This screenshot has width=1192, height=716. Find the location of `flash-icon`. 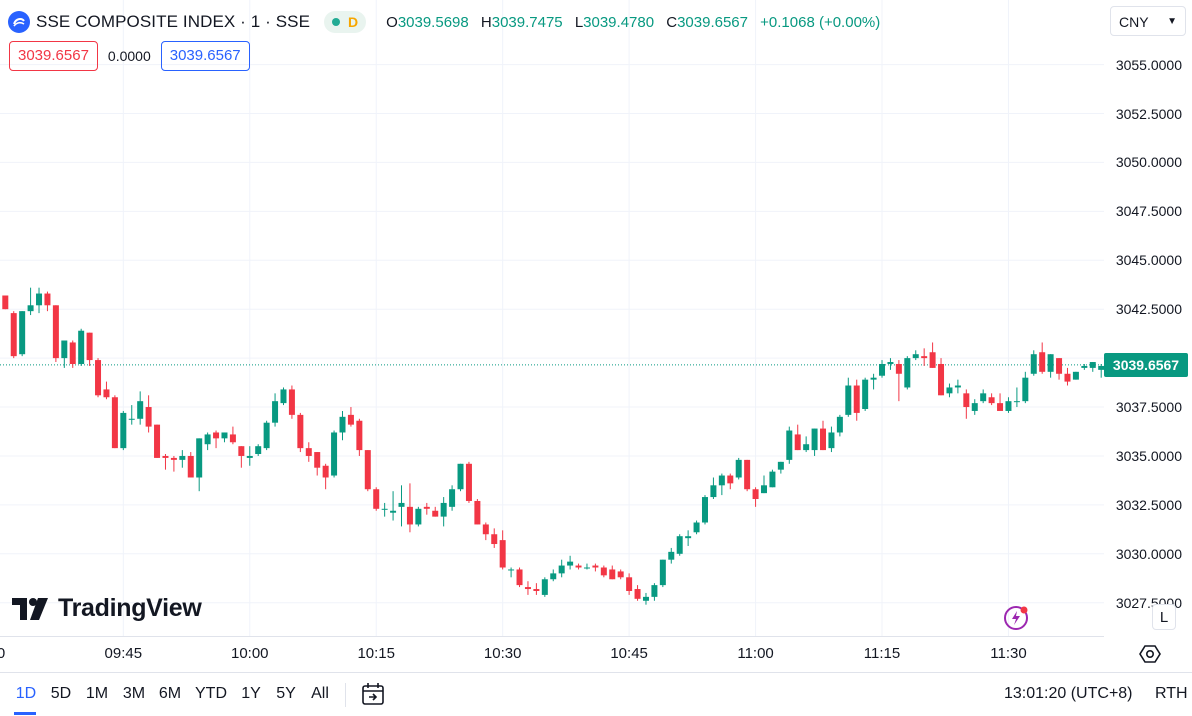

flash-icon is located at coordinates (1016, 618).